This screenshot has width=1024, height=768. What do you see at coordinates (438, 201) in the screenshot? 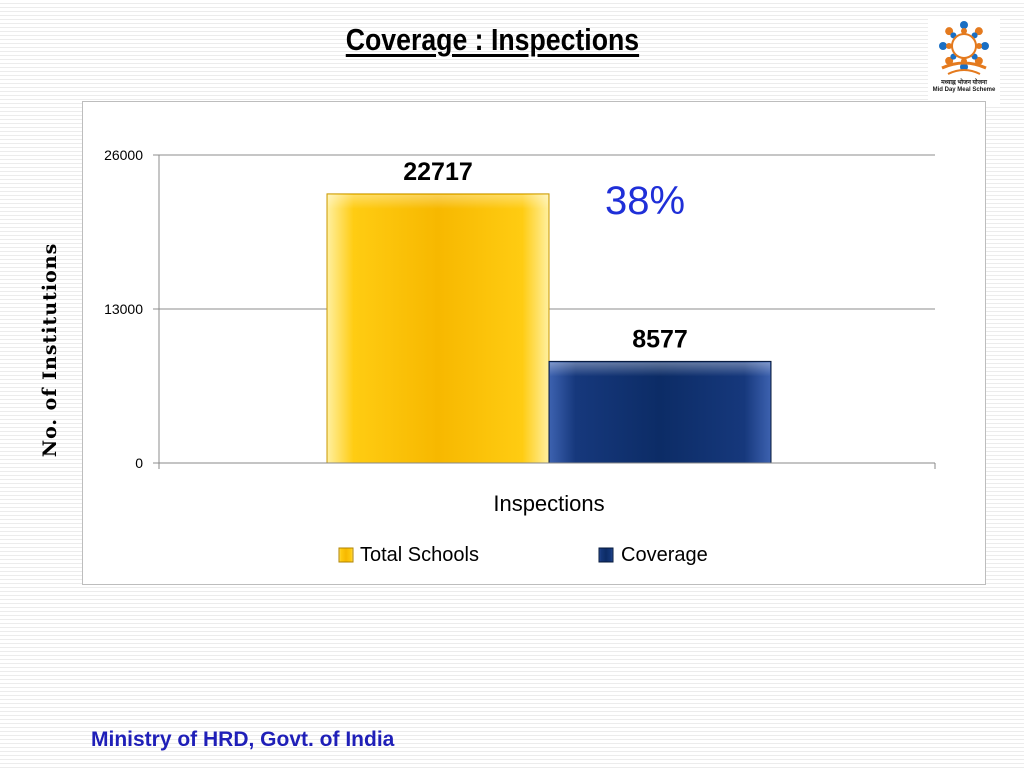
I see `bar-total-schools-bevel` at bounding box center [438, 201].